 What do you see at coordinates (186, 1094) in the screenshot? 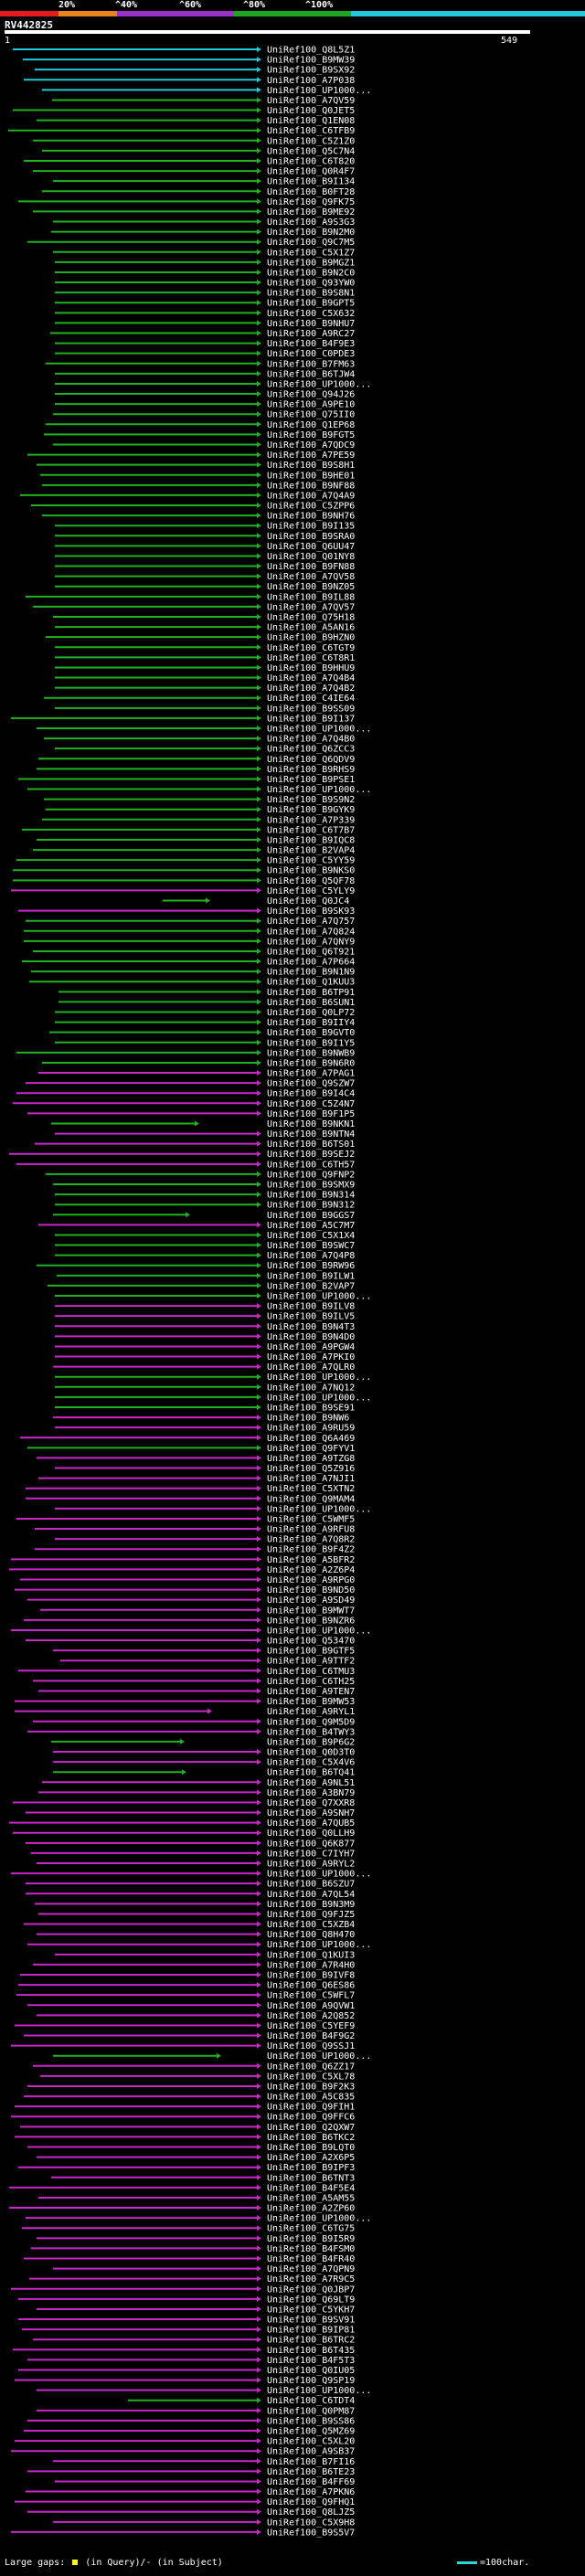
I see `hit-row: UniRef100_B9I4C4` at bounding box center [186, 1094].